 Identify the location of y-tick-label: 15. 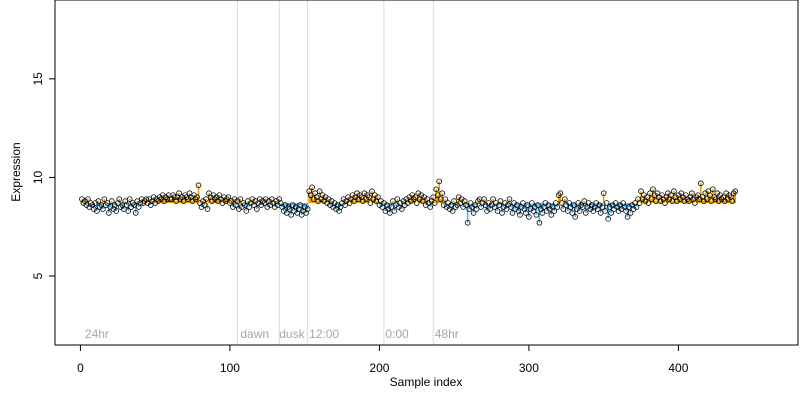
(38, 79).